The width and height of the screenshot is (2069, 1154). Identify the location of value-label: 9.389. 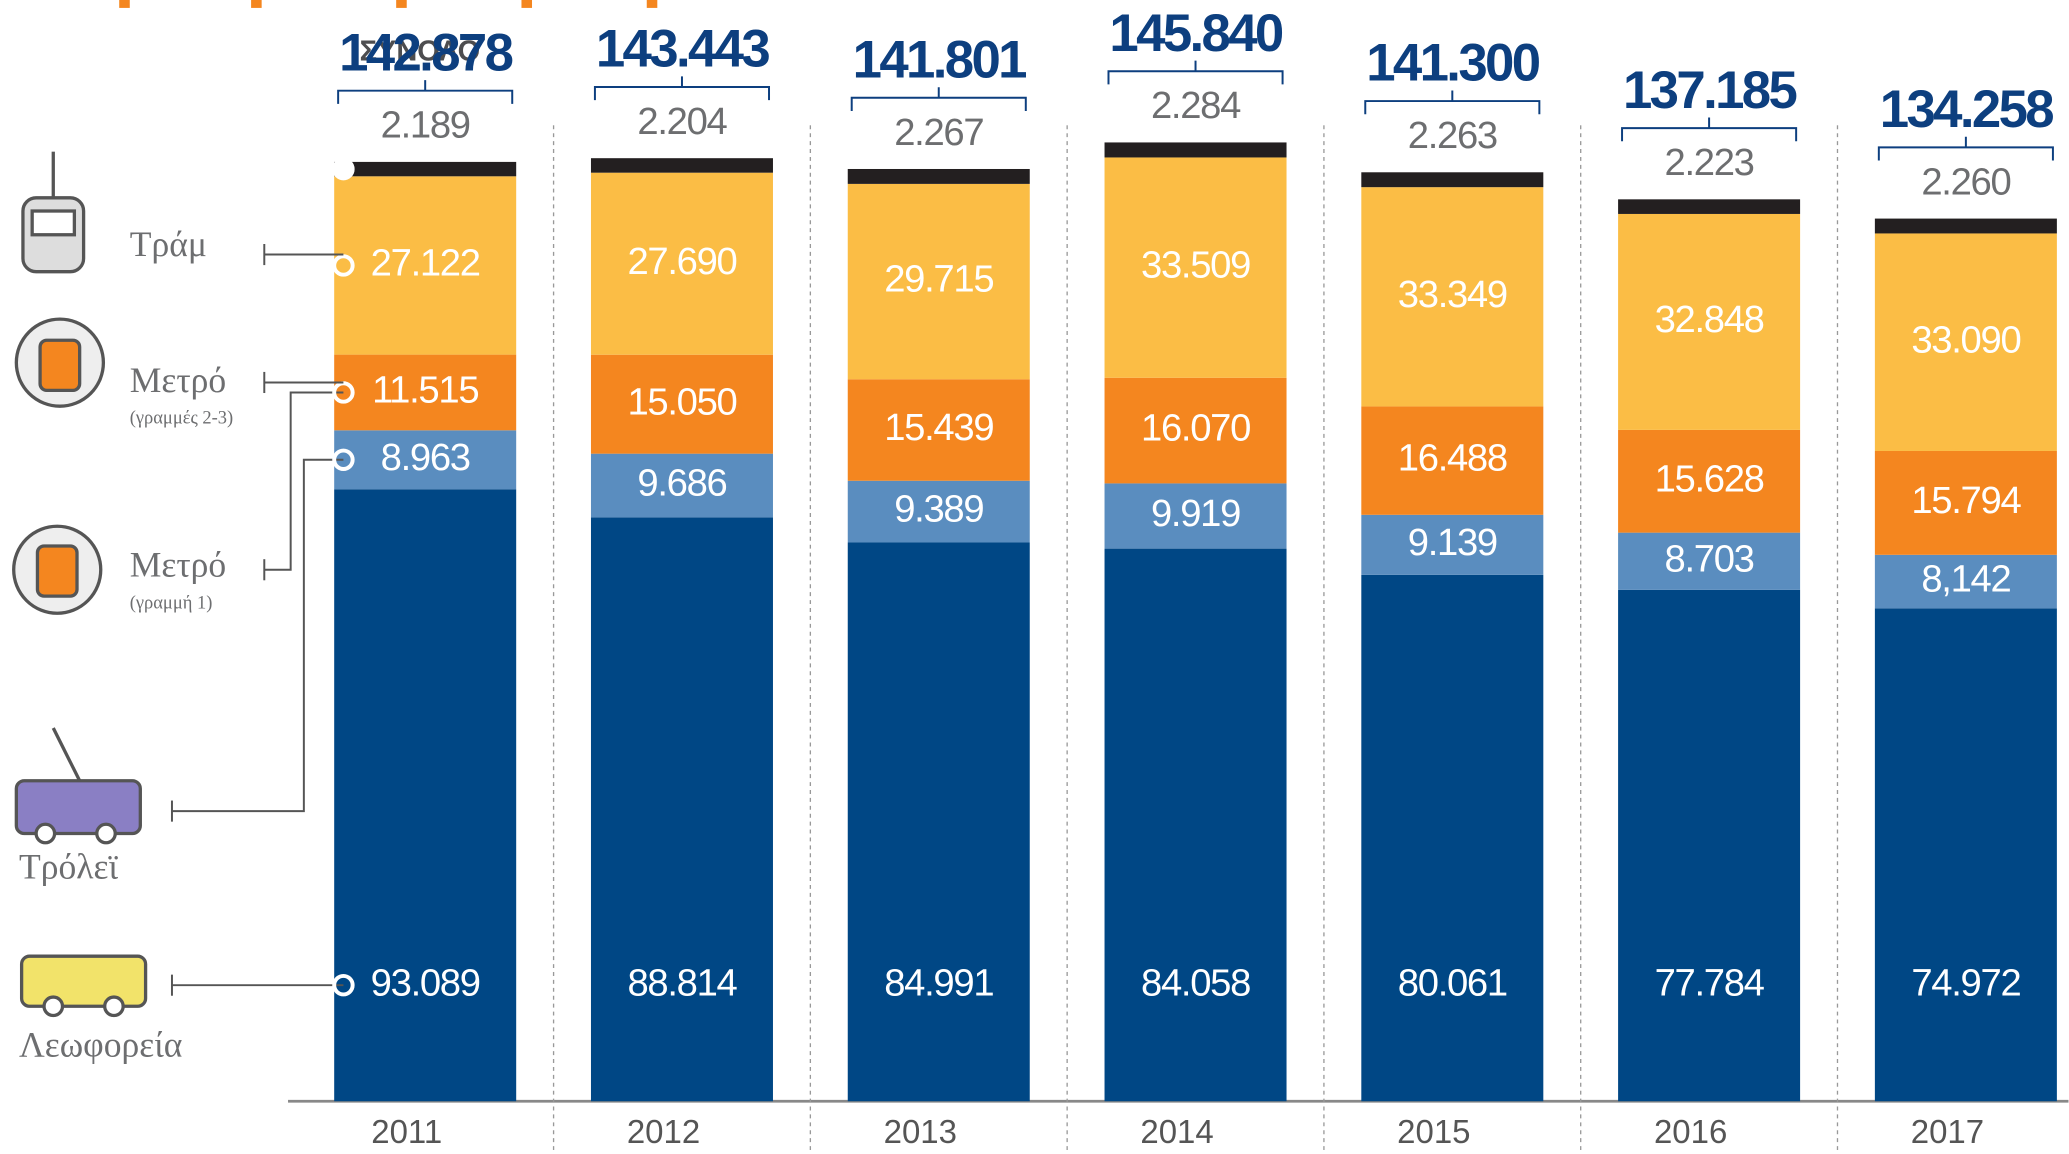
(938, 509).